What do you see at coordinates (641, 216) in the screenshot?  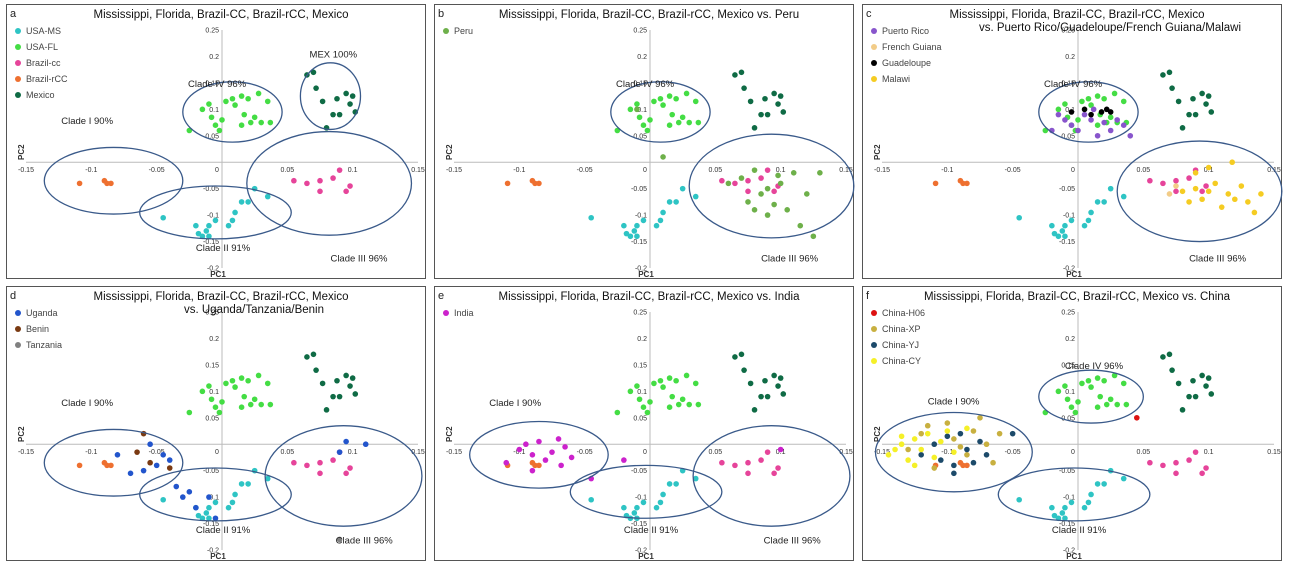 I see `y-tick-label: -0.1` at bounding box center [641, 216].